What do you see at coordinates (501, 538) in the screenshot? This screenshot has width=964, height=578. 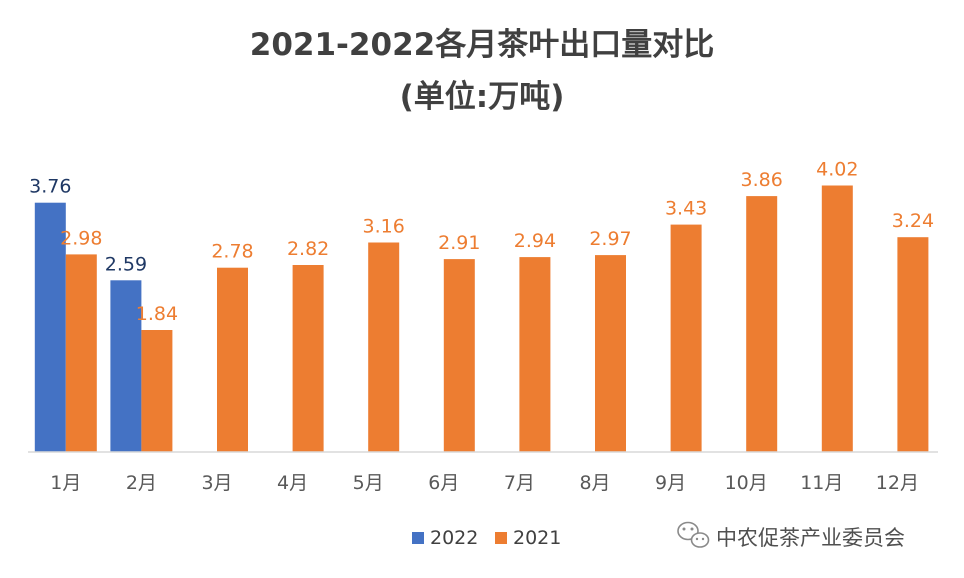 I see `legend-swatch-2021` at bounding box center [501, 538].